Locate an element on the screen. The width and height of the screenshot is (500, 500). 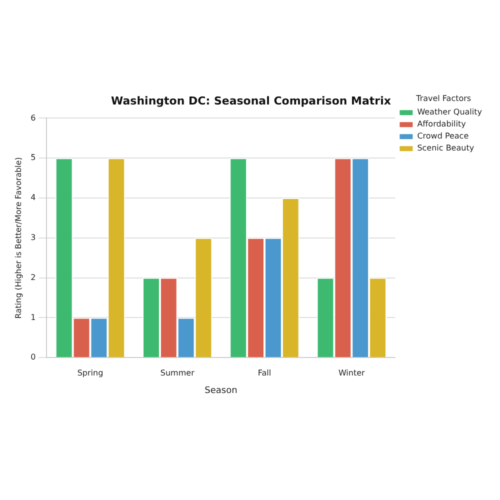
legend-label: Weather Quality is located at coordinates (449, 112).